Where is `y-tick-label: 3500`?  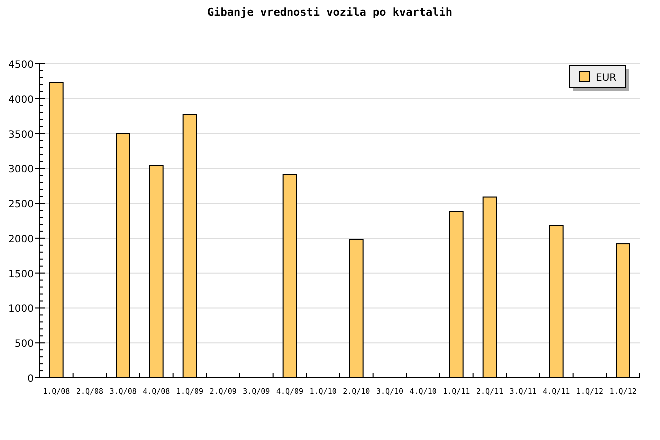
y-tick-label: 3500 is located at coordinates (21, 135).